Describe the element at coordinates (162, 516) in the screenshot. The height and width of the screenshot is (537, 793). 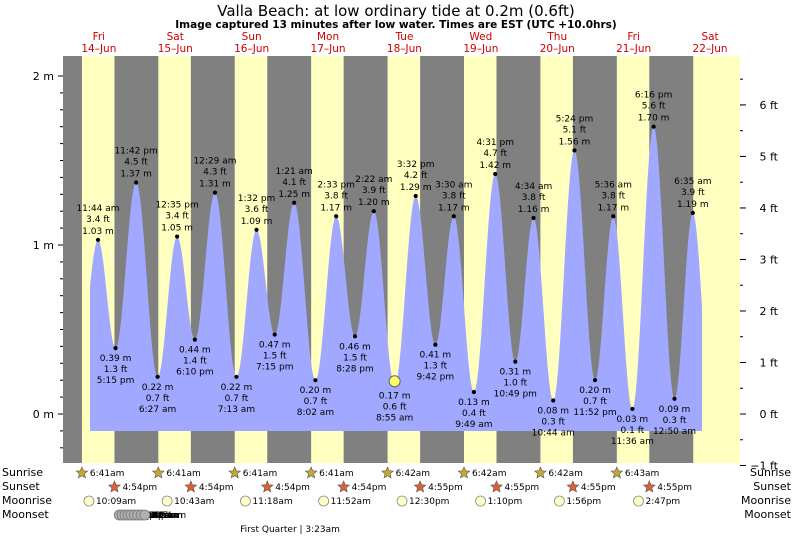
I see `moonset-time: 2:42am` at that location.